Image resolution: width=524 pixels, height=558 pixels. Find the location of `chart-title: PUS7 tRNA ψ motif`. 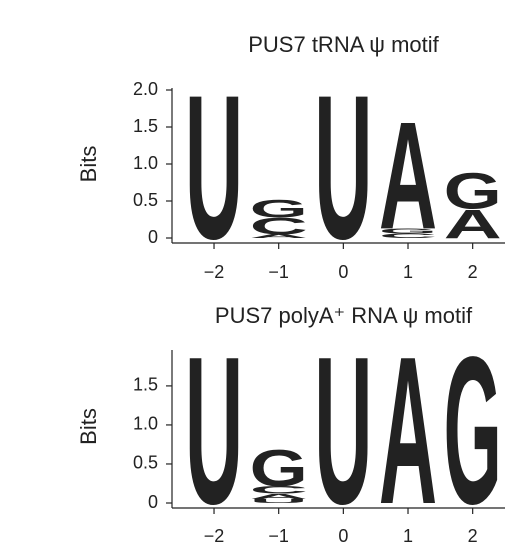

chart-title: PUS7 tRNA ψ motif is located at coordinates (343, 44).